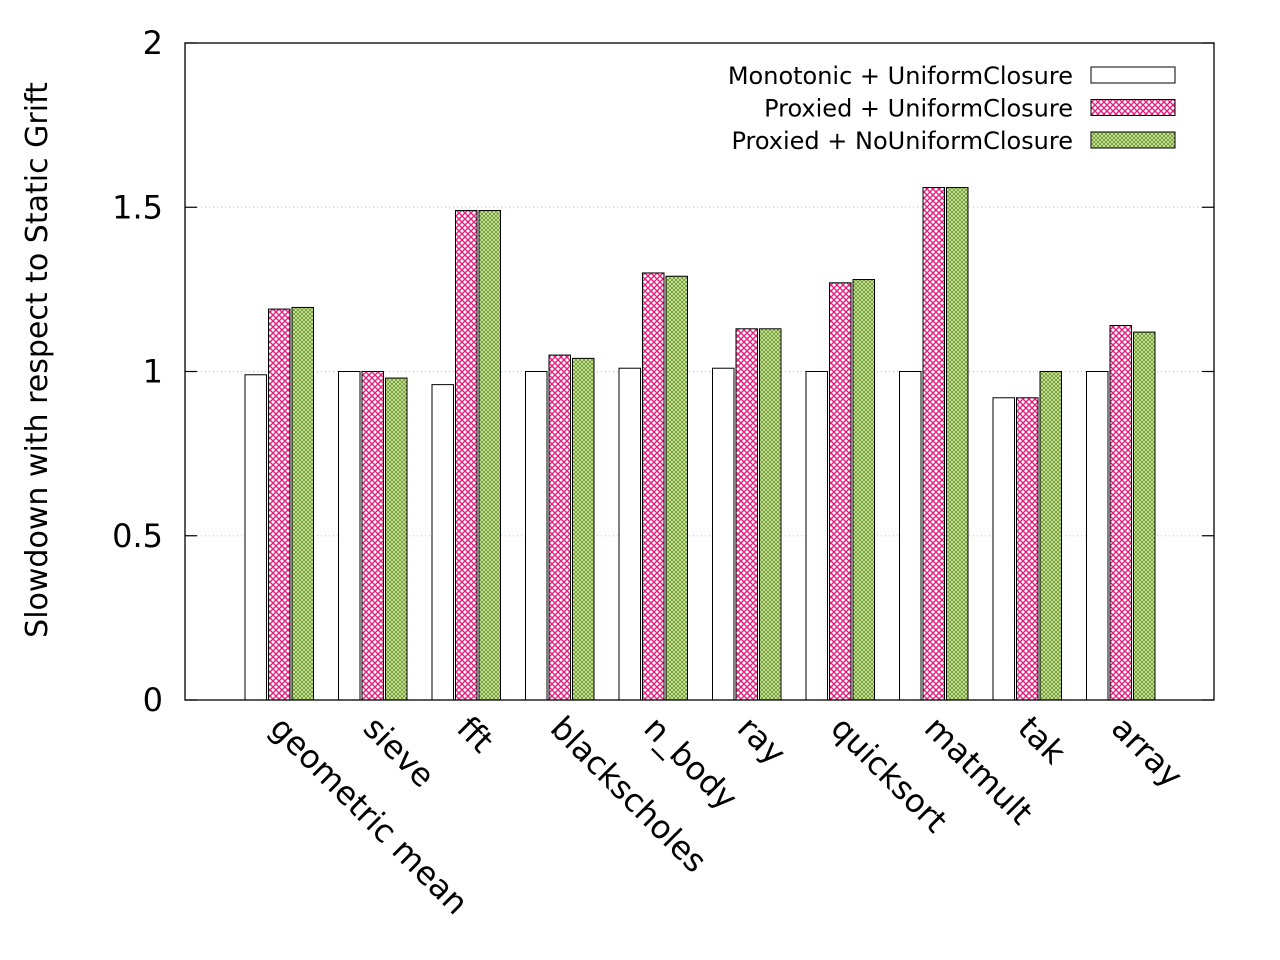 The width and height of the screenshot is (1280, 960). What do you see at coordinates (153, 700) in the screenshot?
I see `y-tick-label: 0` at bounding box center [153, 700].